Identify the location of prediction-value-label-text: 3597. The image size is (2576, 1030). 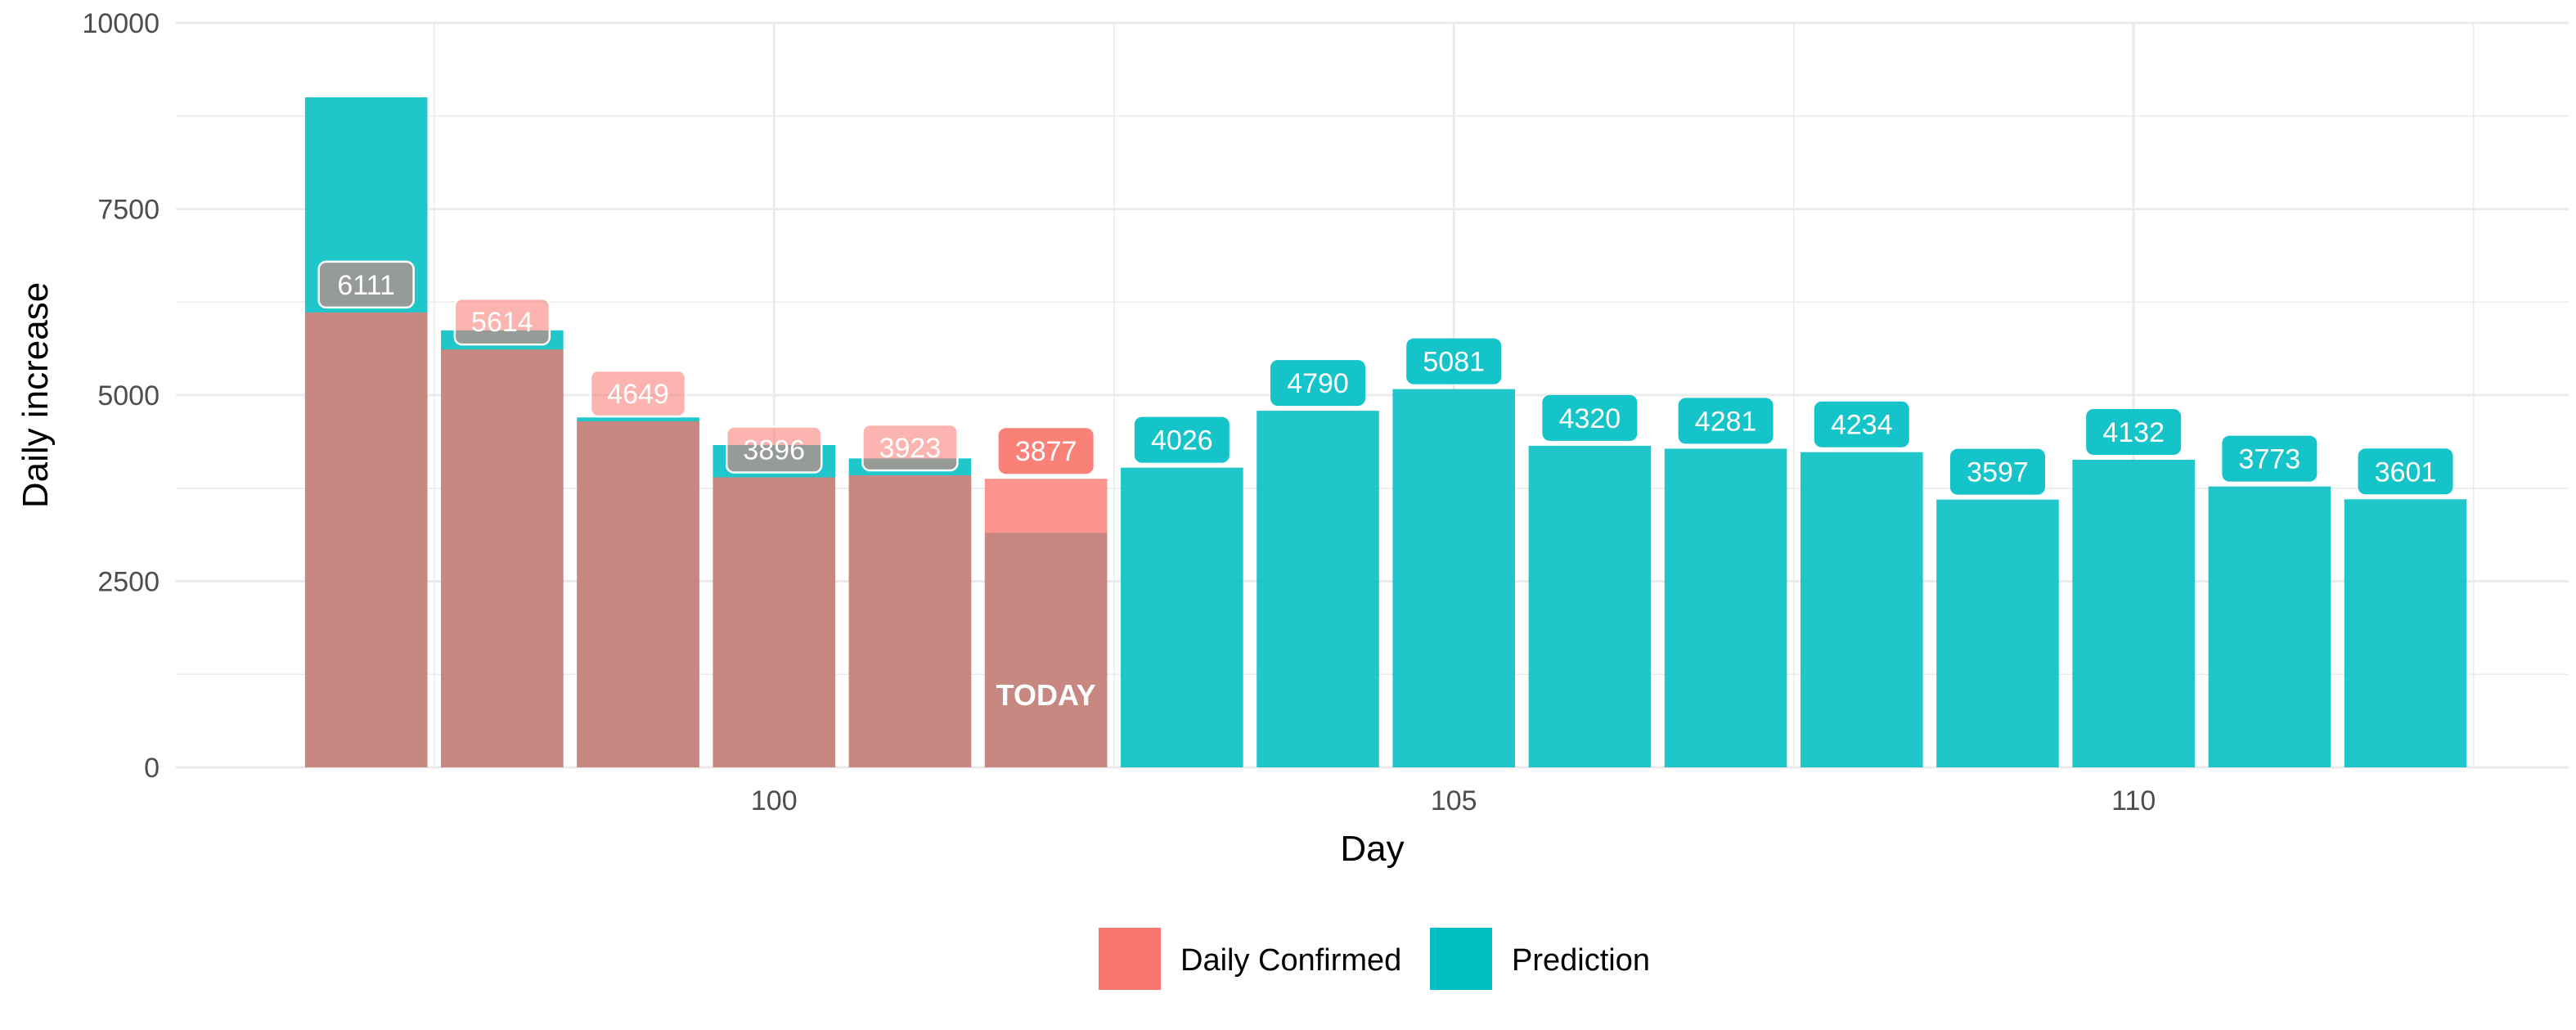
(1998, 473).